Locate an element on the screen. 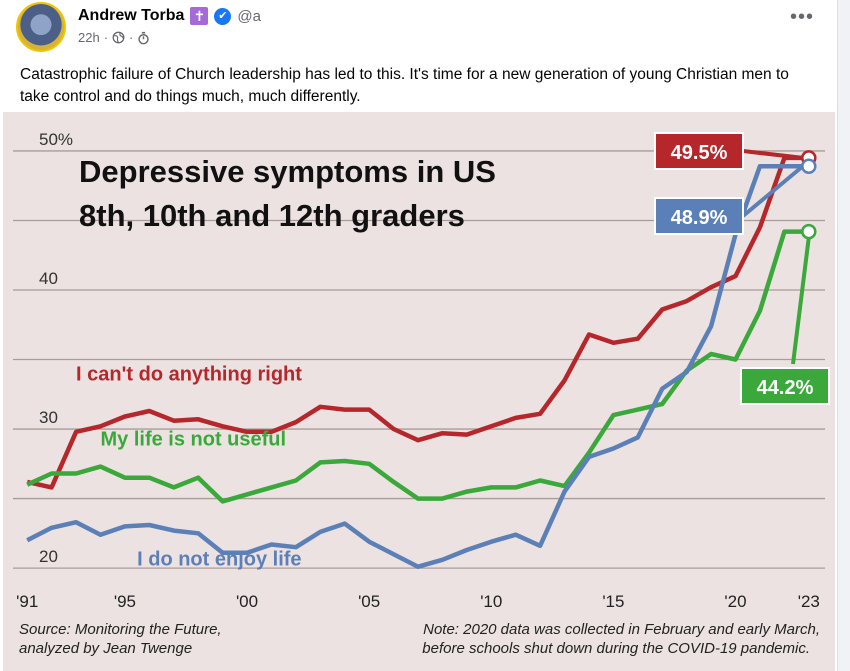 Image resolution: width=850 pixels, height=671 pixels. verified-check-icon: ✔ is located at coordinates (223, 16).